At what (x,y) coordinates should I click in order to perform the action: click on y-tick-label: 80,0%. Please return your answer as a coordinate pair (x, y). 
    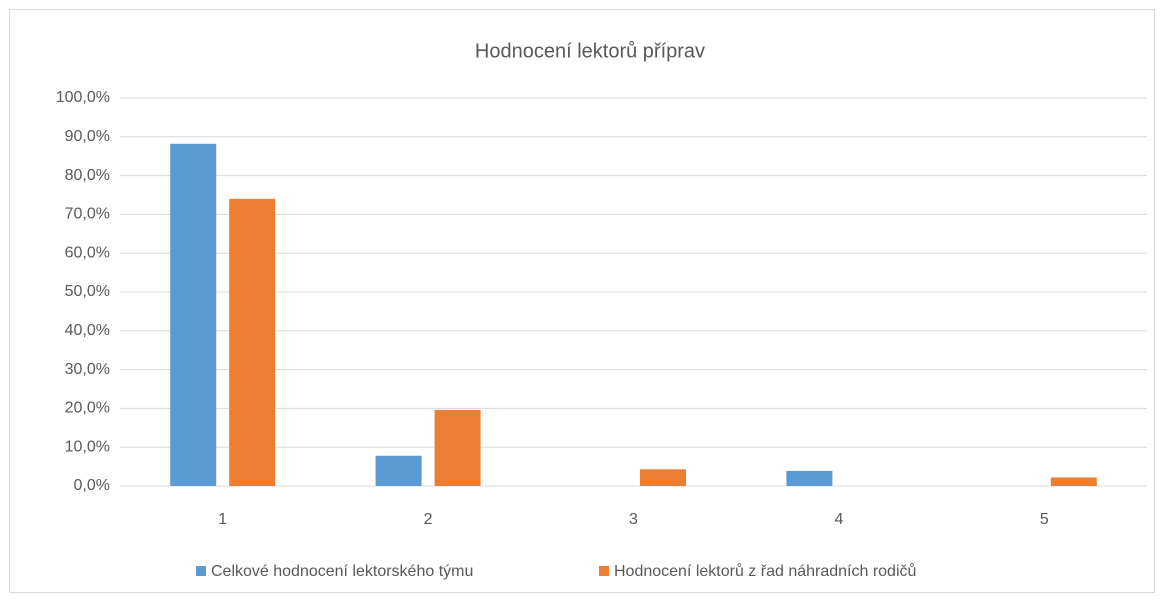
    Looking at the image, I should click on (87, 175).